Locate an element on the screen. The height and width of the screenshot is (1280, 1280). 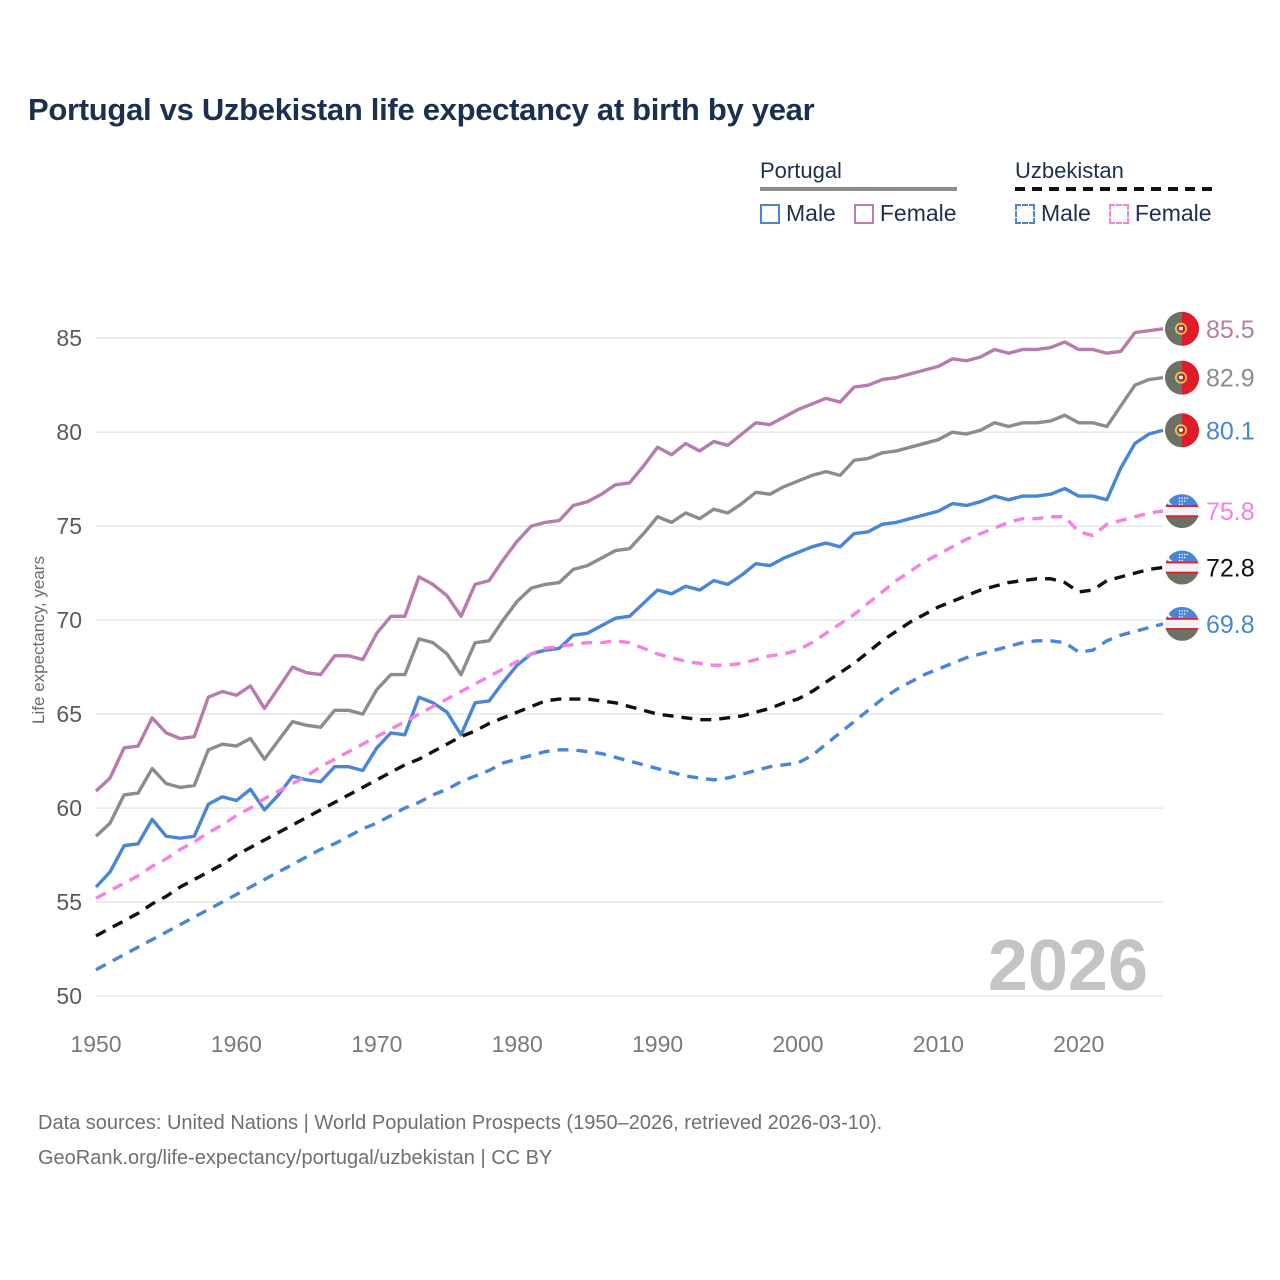
y-tick-60: 60 is located at coordinates (69, 808).